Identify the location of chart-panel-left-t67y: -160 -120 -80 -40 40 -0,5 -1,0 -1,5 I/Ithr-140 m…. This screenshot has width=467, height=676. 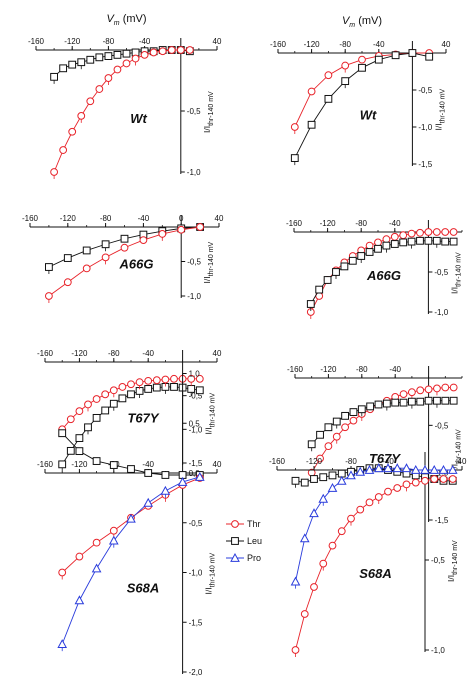
(129, 410).